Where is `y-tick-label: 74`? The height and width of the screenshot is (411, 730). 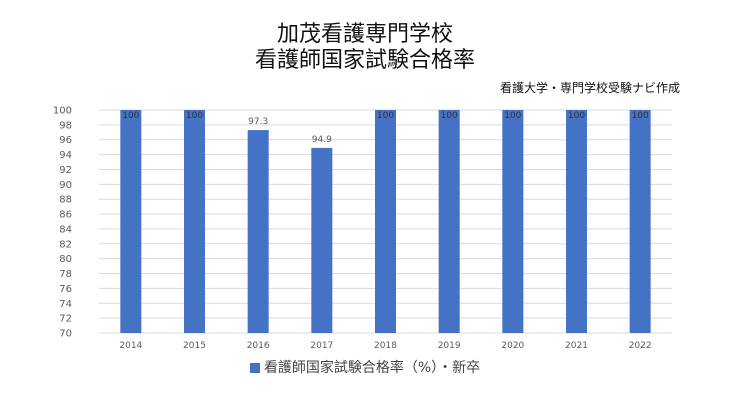 y-tick-label: 74 is located at coordinates (65, 304).